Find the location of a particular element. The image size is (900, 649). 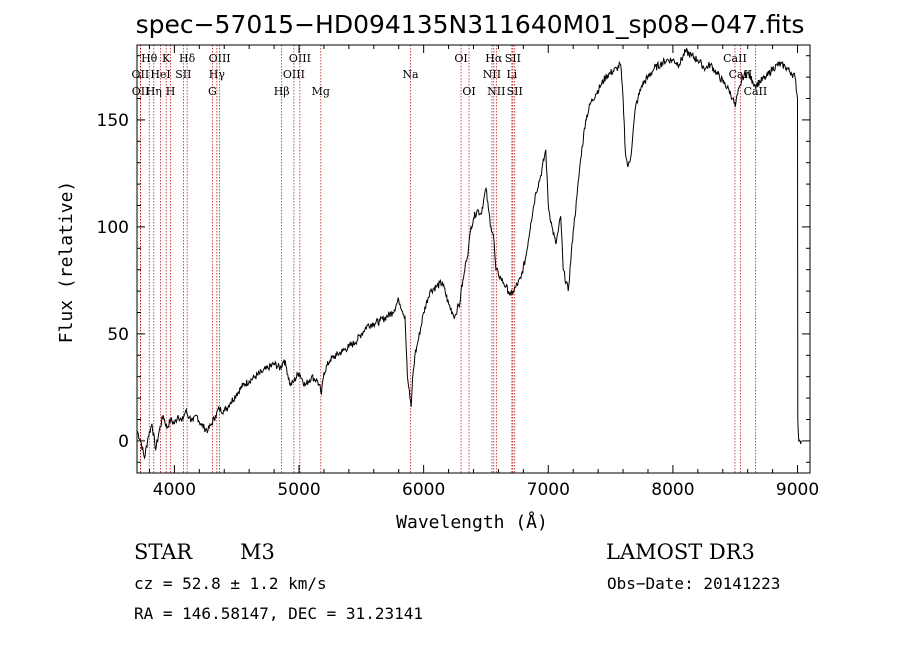

line-label-4: HeI is located at coordinates (160, 74).